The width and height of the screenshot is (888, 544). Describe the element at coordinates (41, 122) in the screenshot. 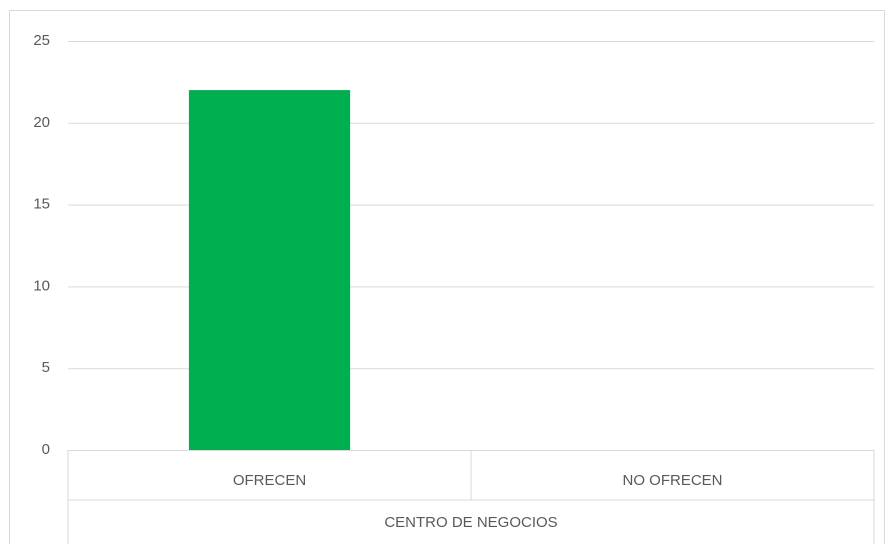

I see `y-tick-label: 20` at that location.